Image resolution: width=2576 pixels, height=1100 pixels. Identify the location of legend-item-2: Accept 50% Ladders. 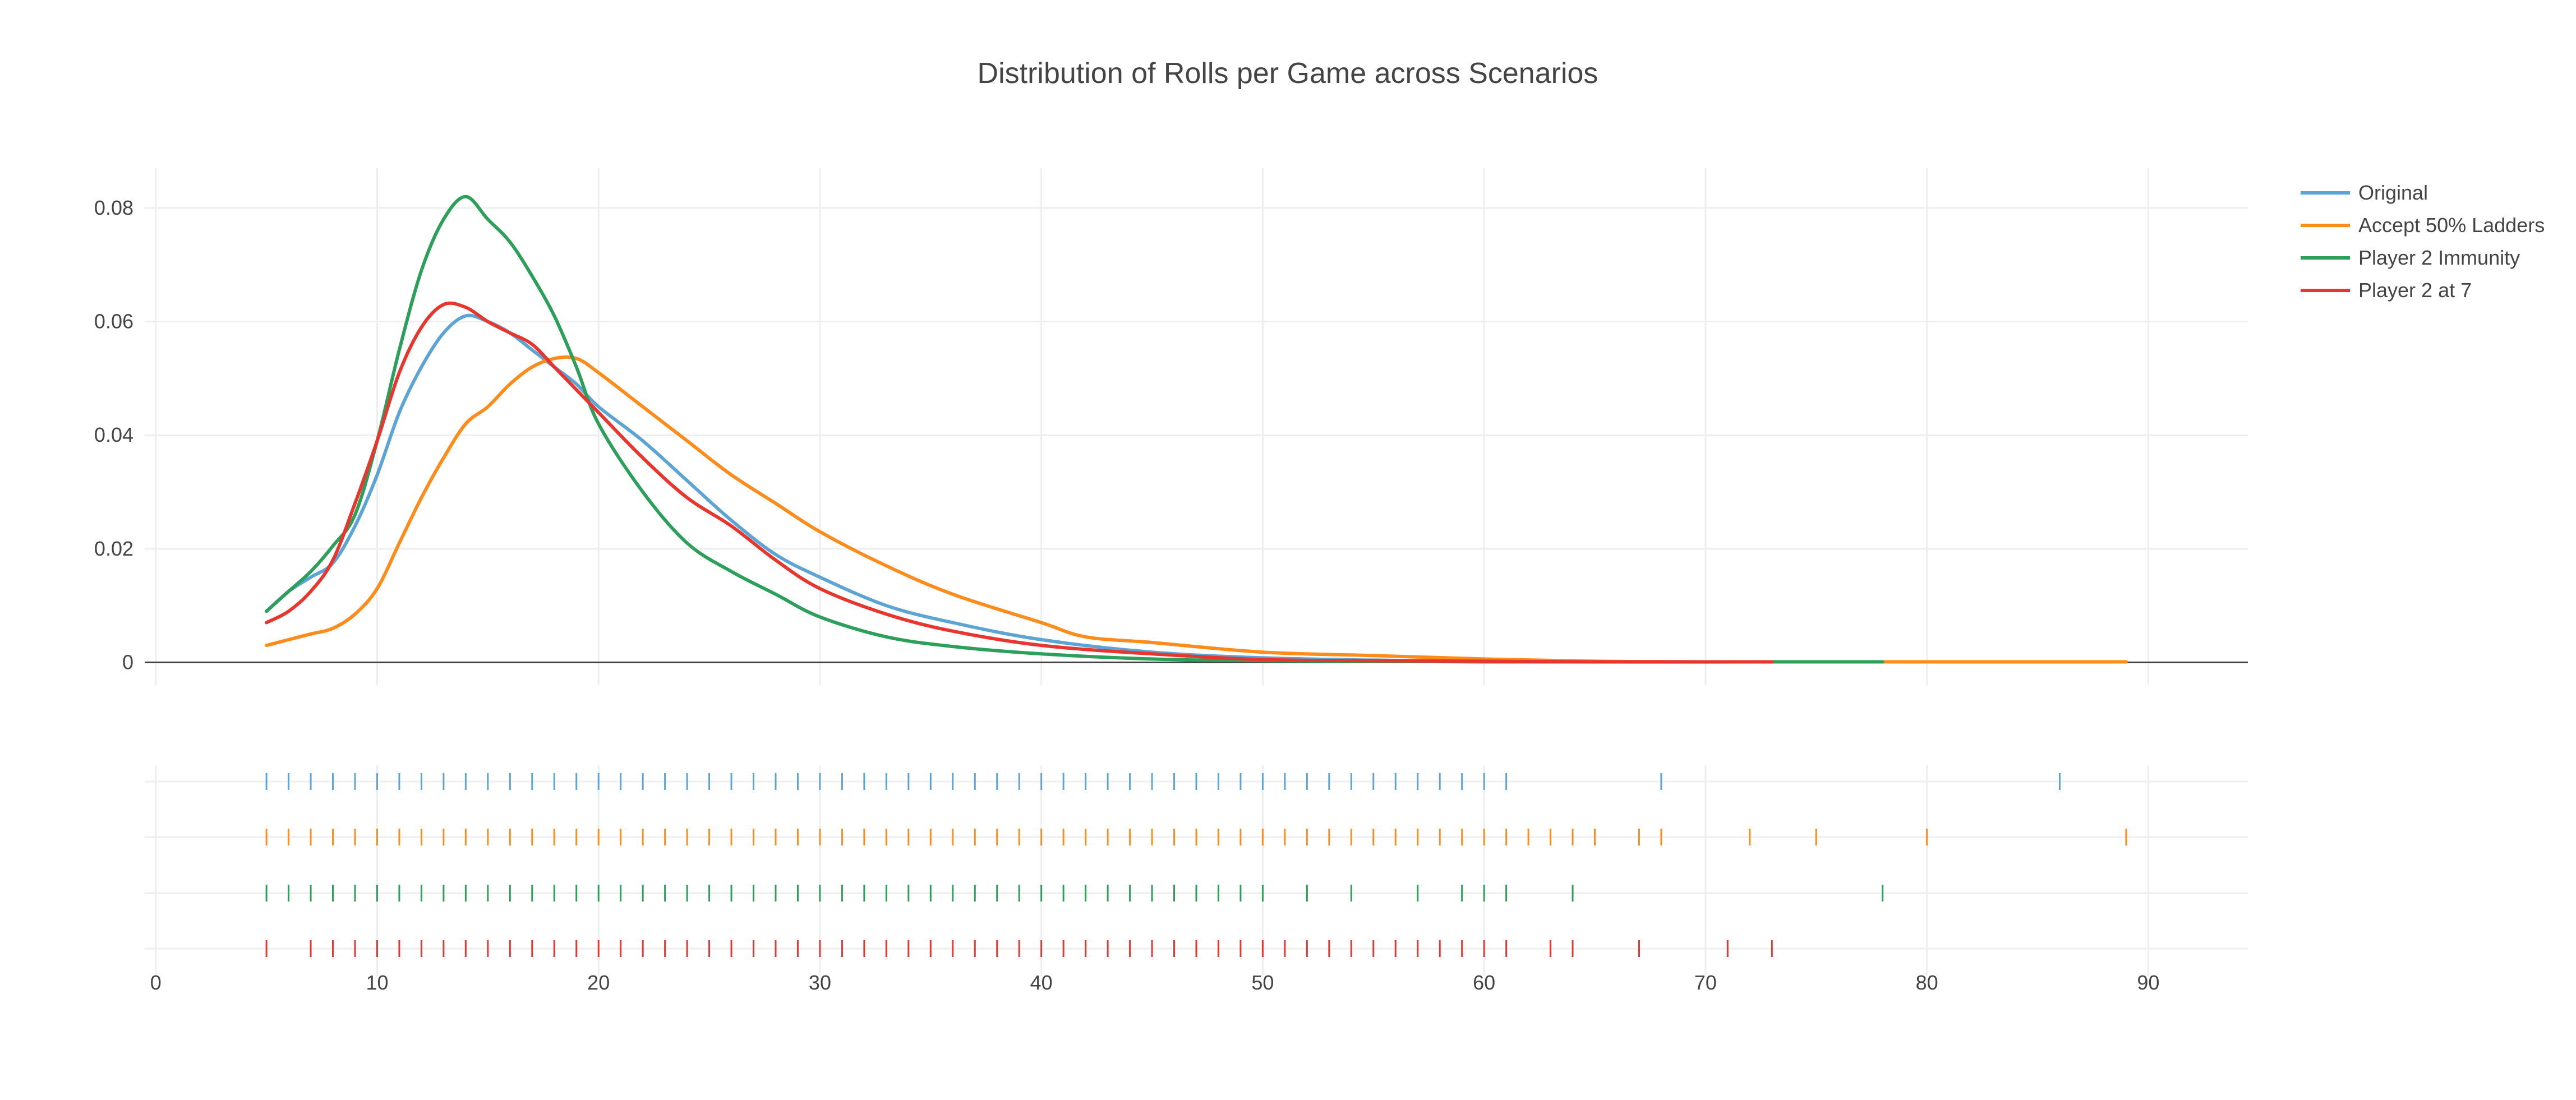
(2423, 226).